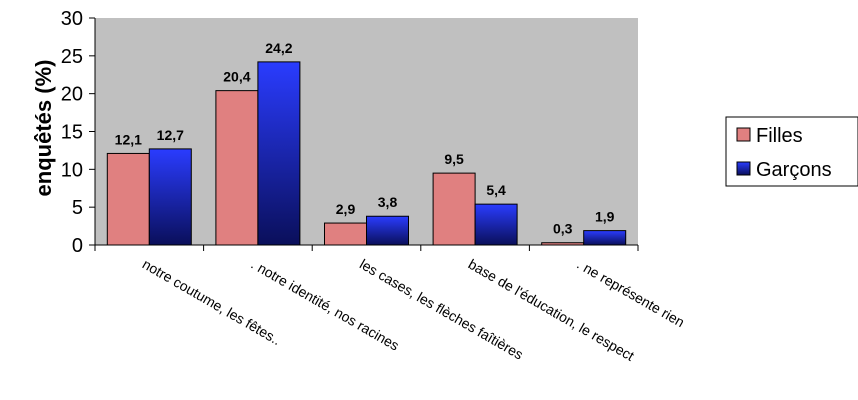 This screenshot has width=858, height=400. I want to click on data-label: 12,7, so click(170, 135).